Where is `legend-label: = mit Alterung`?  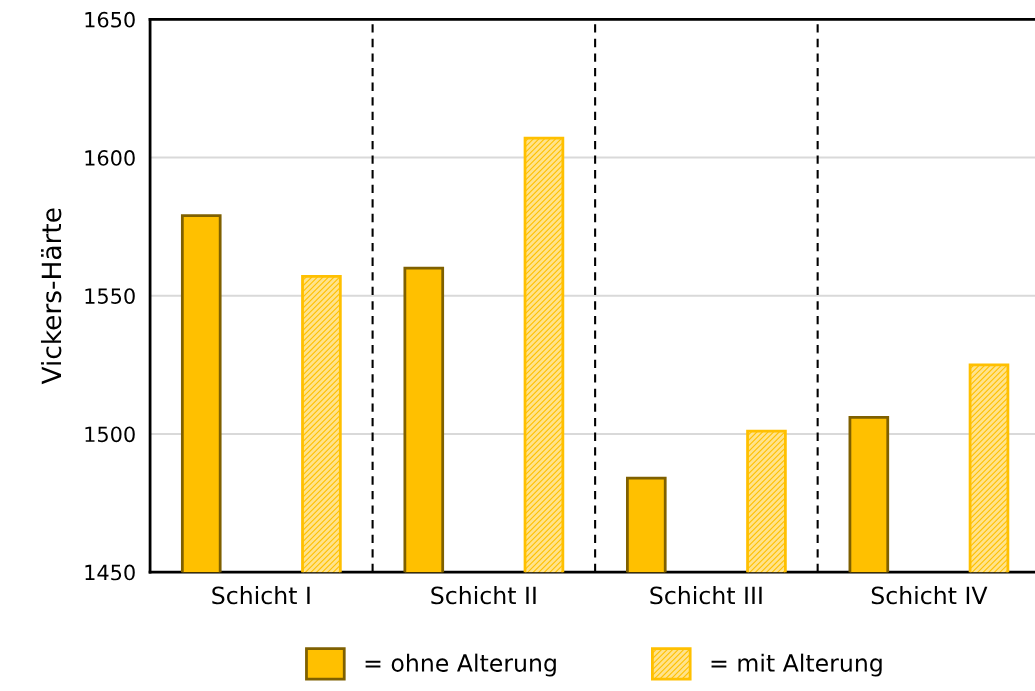 legend-label: = mit Alterung is located at coordinates (796, 665).